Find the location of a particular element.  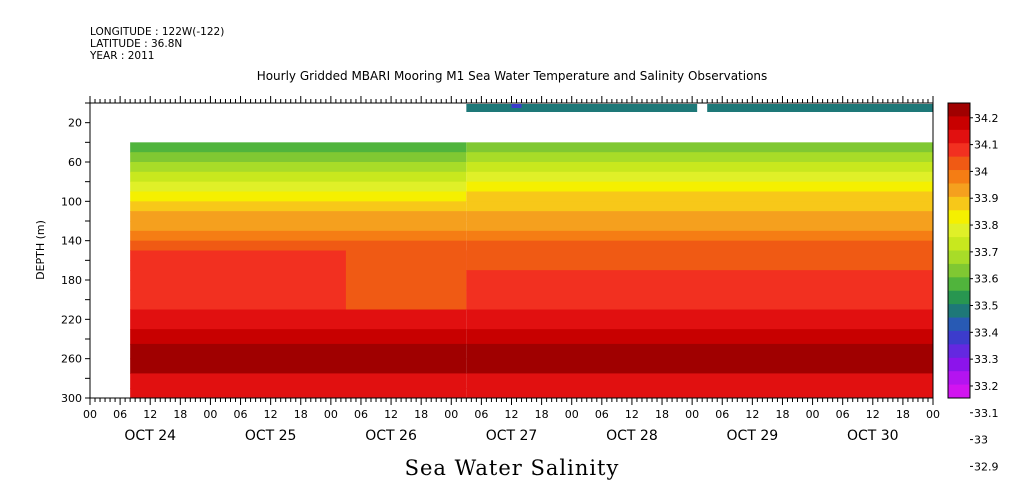

surface-strip-detail is located at coordinates (516, 106).